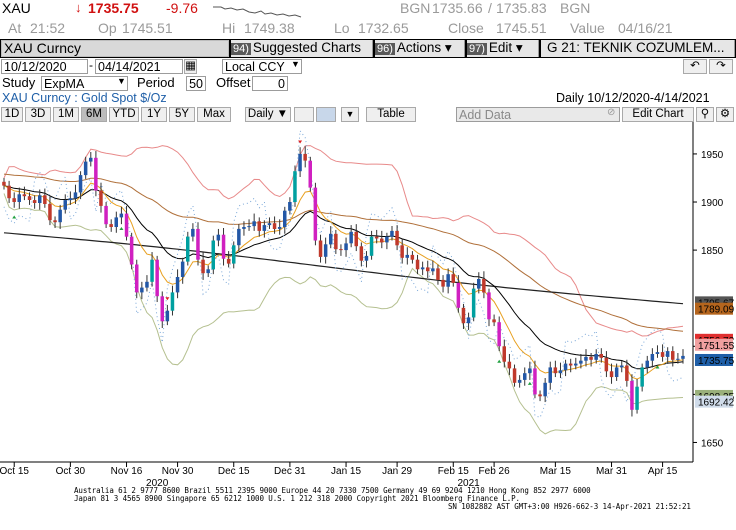 The image size is (736, 530). Describe the element at coordinates (12, 114) in the screenshot. I see `period-button-1d: 1D` at that location.